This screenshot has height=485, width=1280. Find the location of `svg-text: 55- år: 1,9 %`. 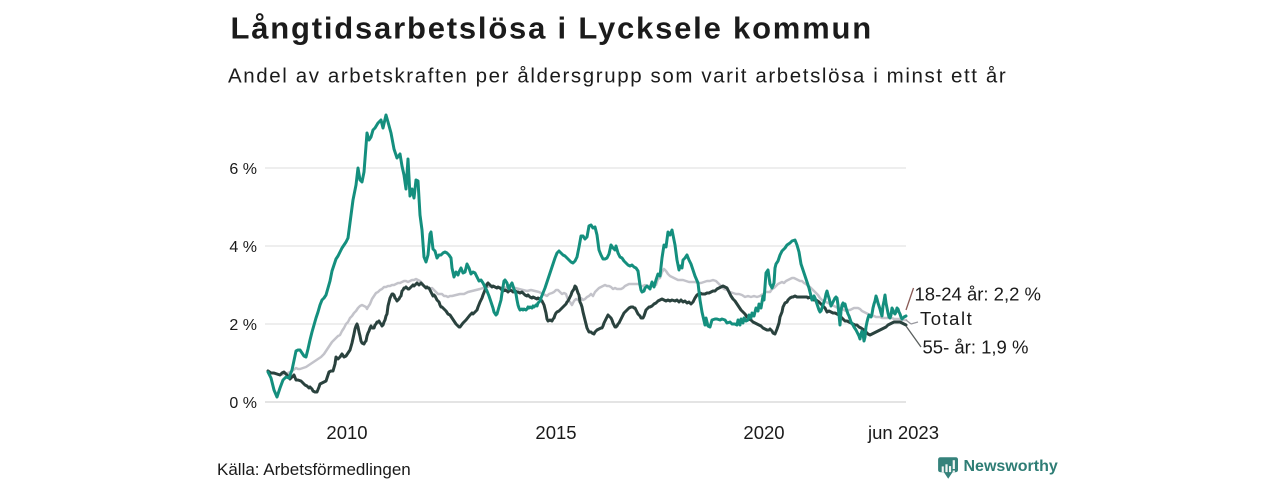

svg-text: 55- år: 1,9 % is located at coordinates (976, 347).